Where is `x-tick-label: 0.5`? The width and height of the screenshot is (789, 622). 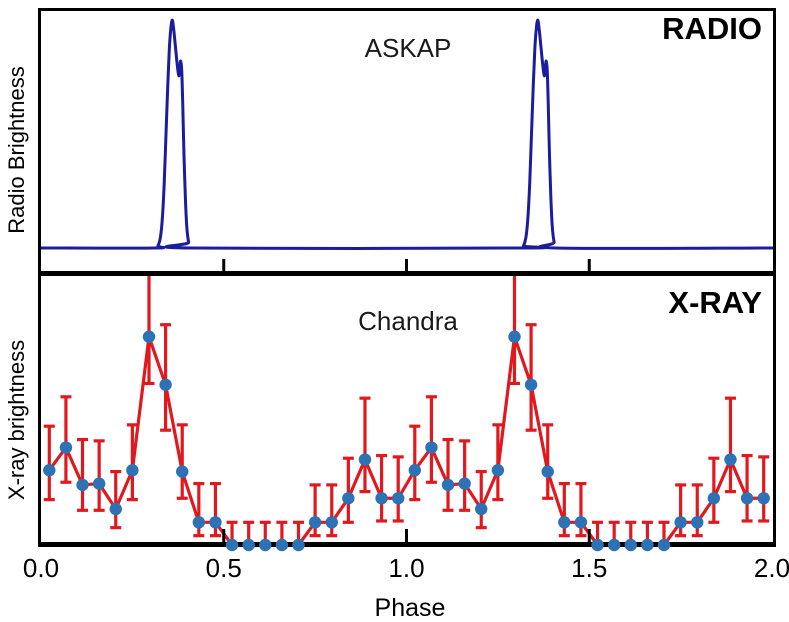 x-tick-label: 0.5 is located at coordinates (223, 568).